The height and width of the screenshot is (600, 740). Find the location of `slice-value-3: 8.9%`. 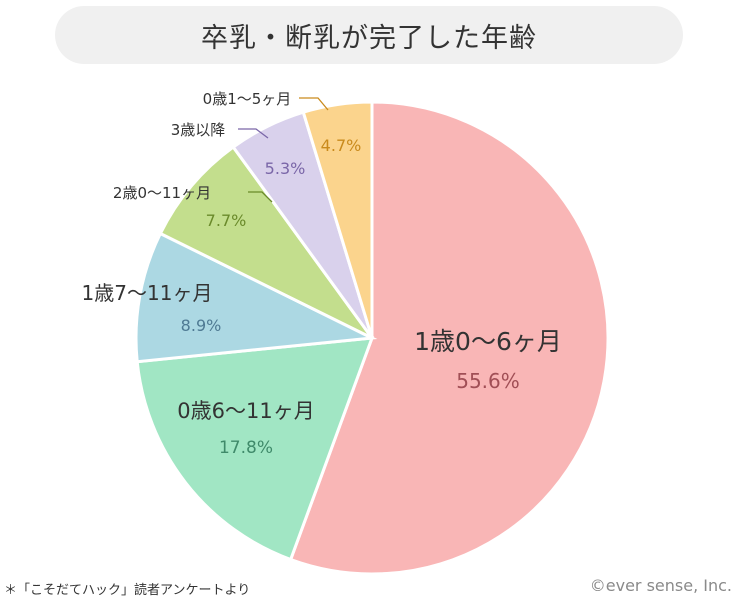

slice-value-3: 8.9% is located at coordinates (201, 325).